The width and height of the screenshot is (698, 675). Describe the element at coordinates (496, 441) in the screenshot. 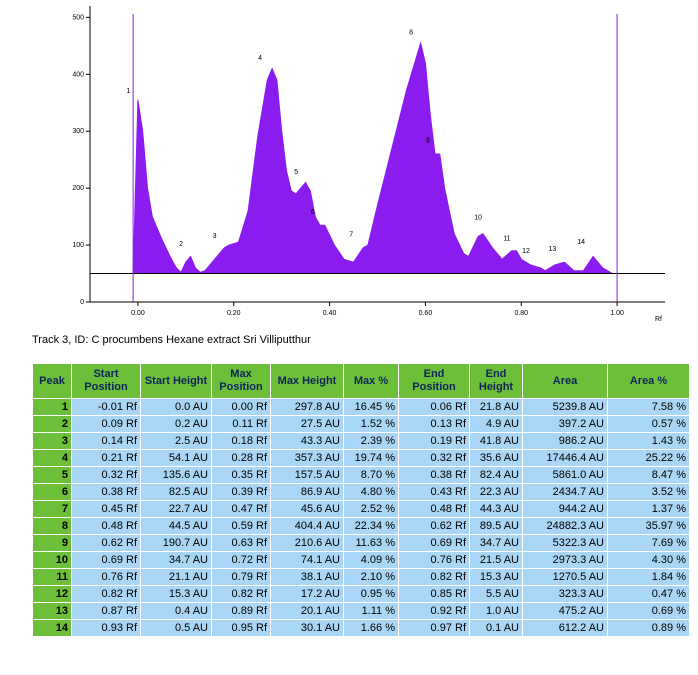

I see `cell: 41.8 AU` at that location.